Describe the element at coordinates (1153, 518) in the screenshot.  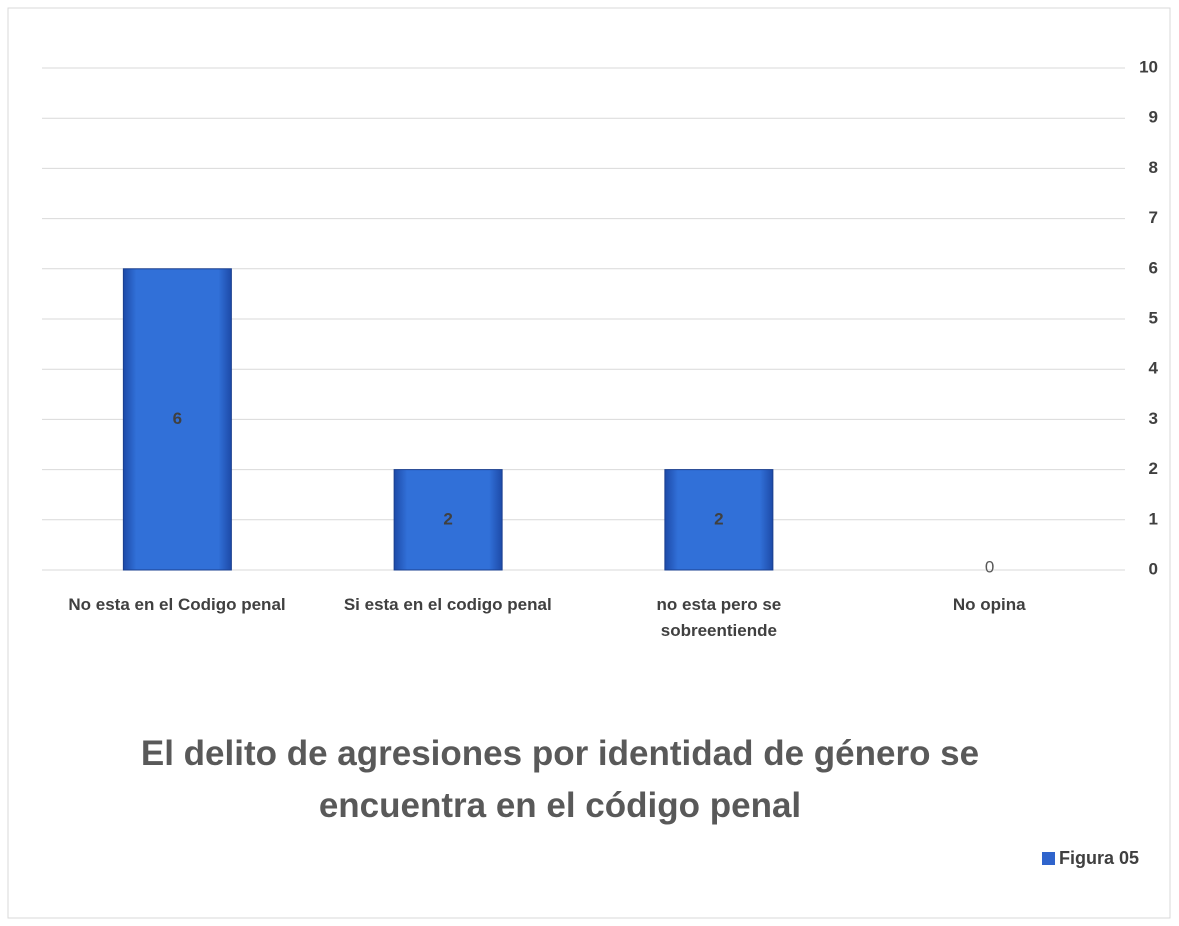
I see `y-tick-label: 1` at that location.